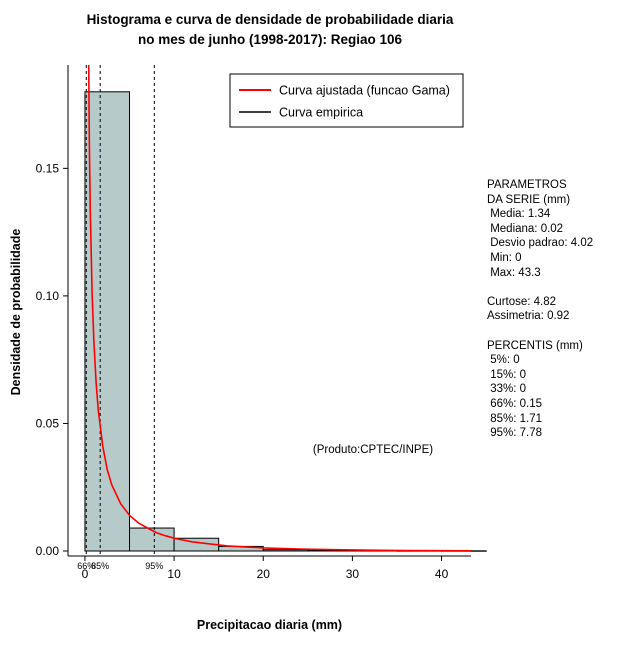 The image size is (640, 660). I want to click on stats-line: PERCENTIS (mm), so click(535, 345).